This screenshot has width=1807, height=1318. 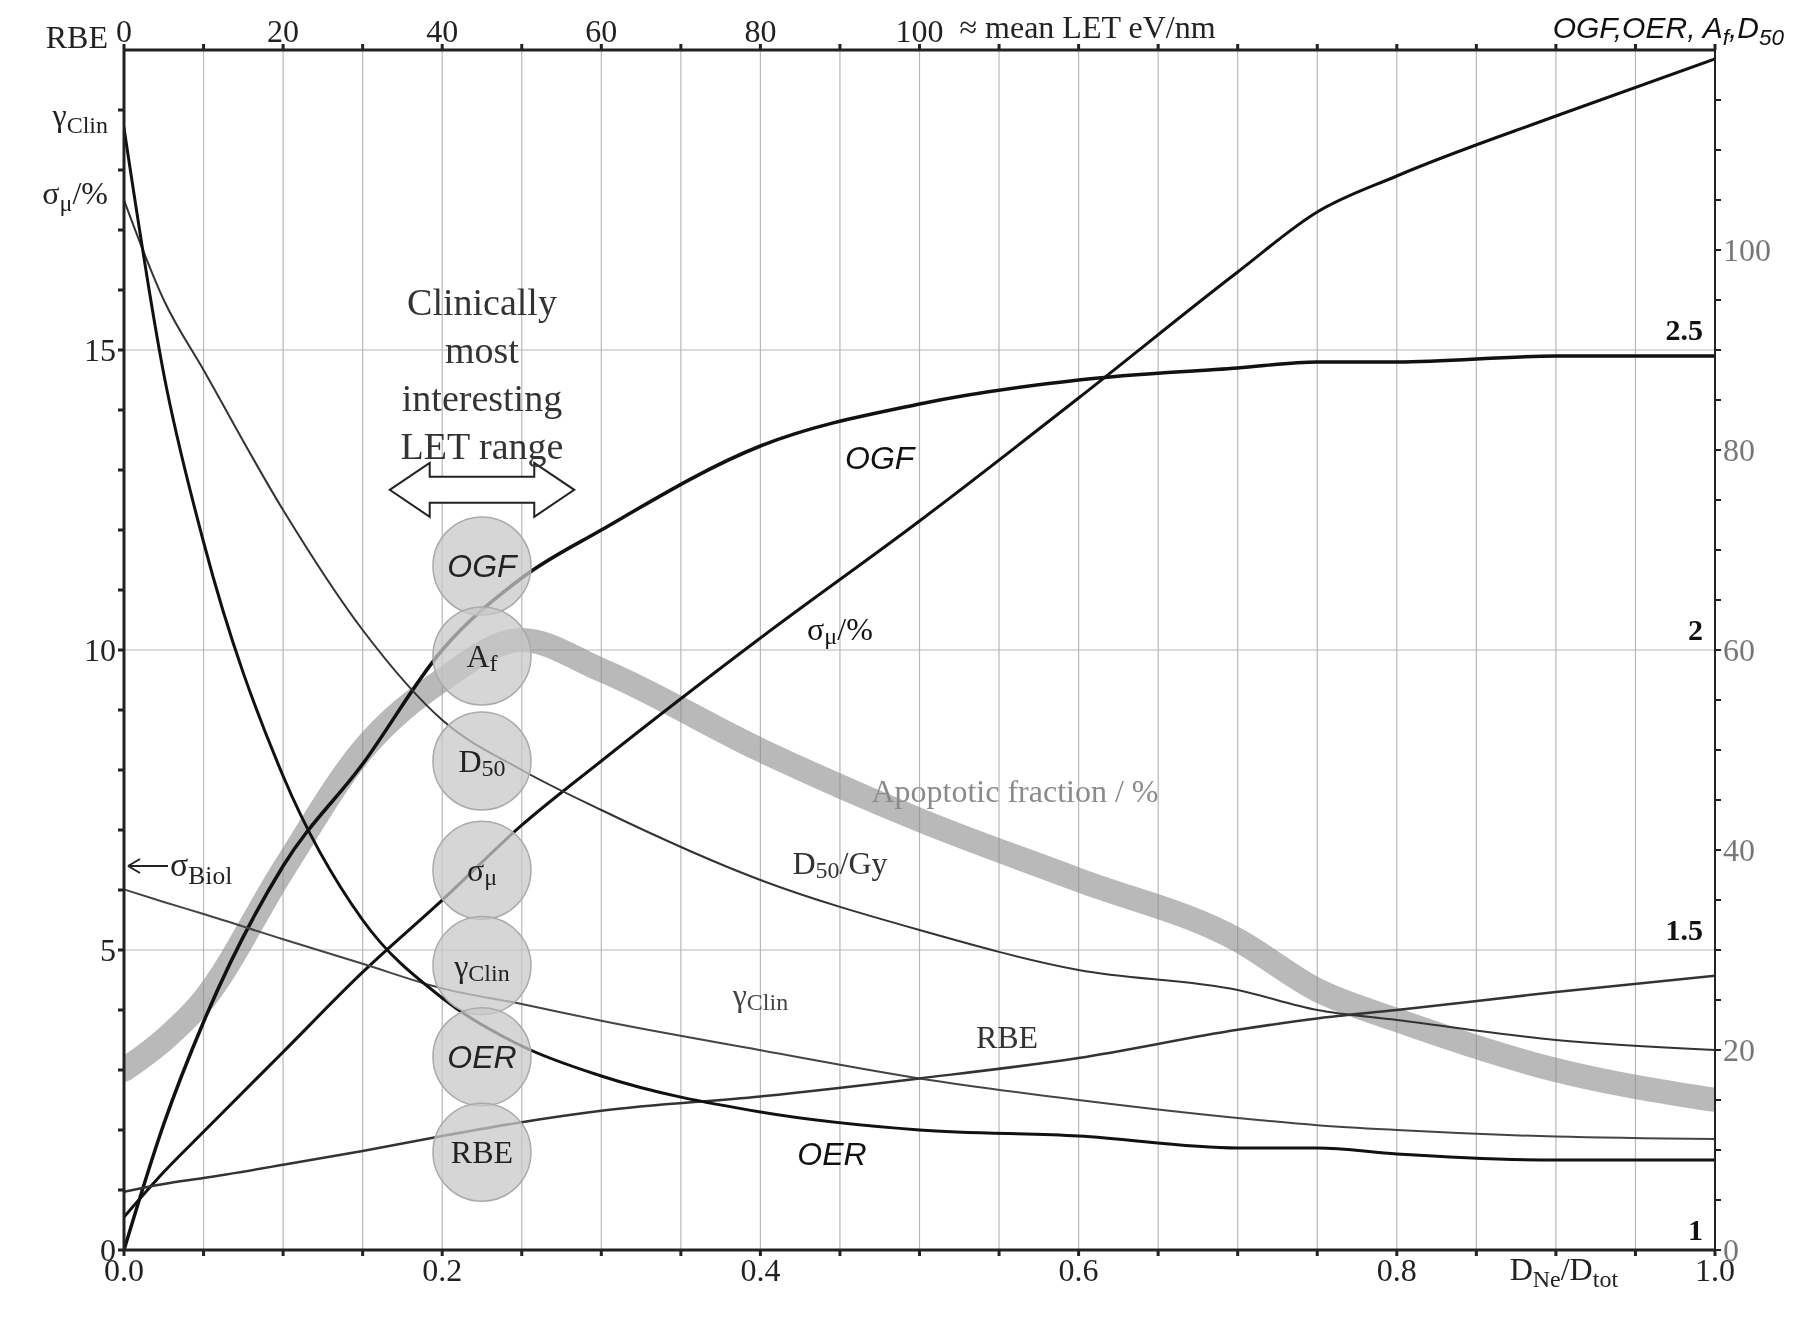 What do you see at coordinates (760, 1269) in the screenshot?
I see `x-tick-label: 0.4` at bounding box center [760, 1269].